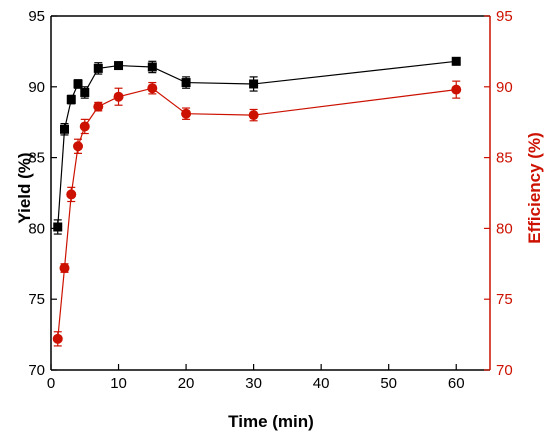 The height and width of the screenshot is (437, 550). I want to click on x-tick-label: 0, so click(51, 383).